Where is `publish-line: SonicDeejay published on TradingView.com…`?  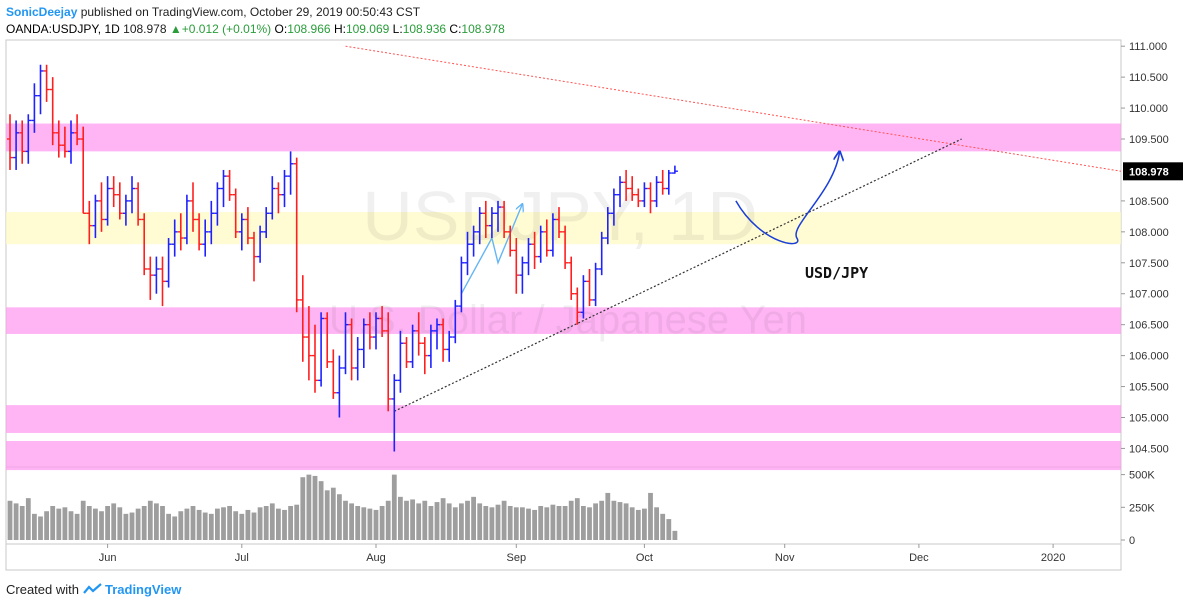
publish-line: SonicDeejay published on TradingView.com… is located at coordinates (213, 12).